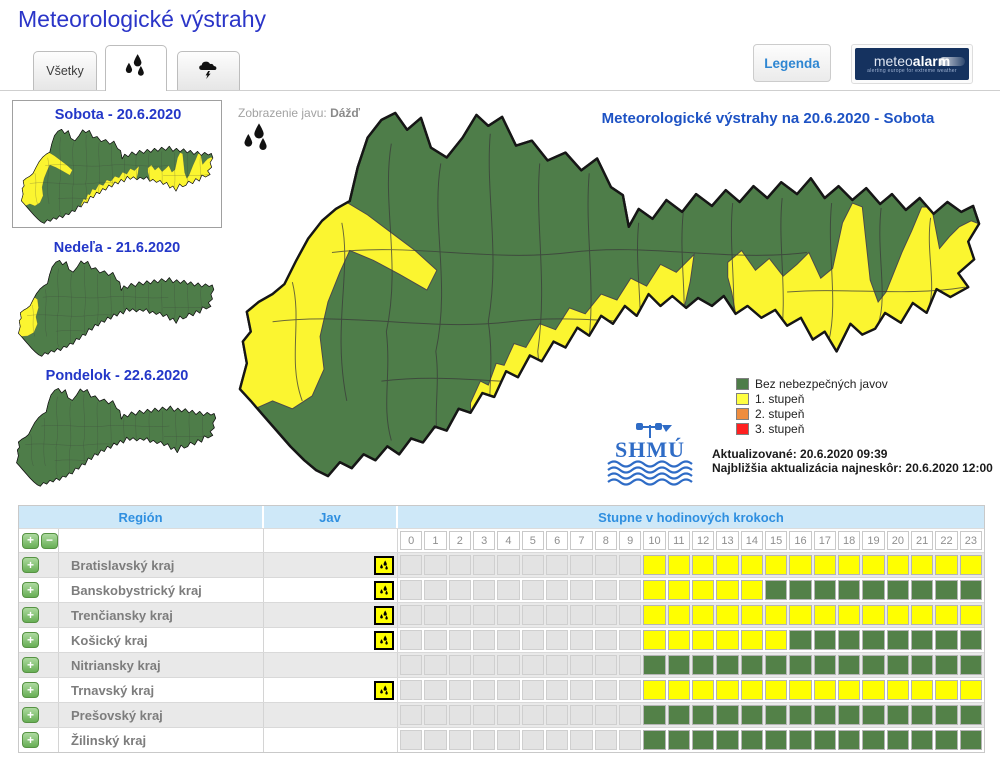 This screenshot has height=758, width=1000. Describe the element at coordinates (117, 248) in the screenshot. I see `day-label-sunday: Nedeľa - 21.6.2020` at that location.